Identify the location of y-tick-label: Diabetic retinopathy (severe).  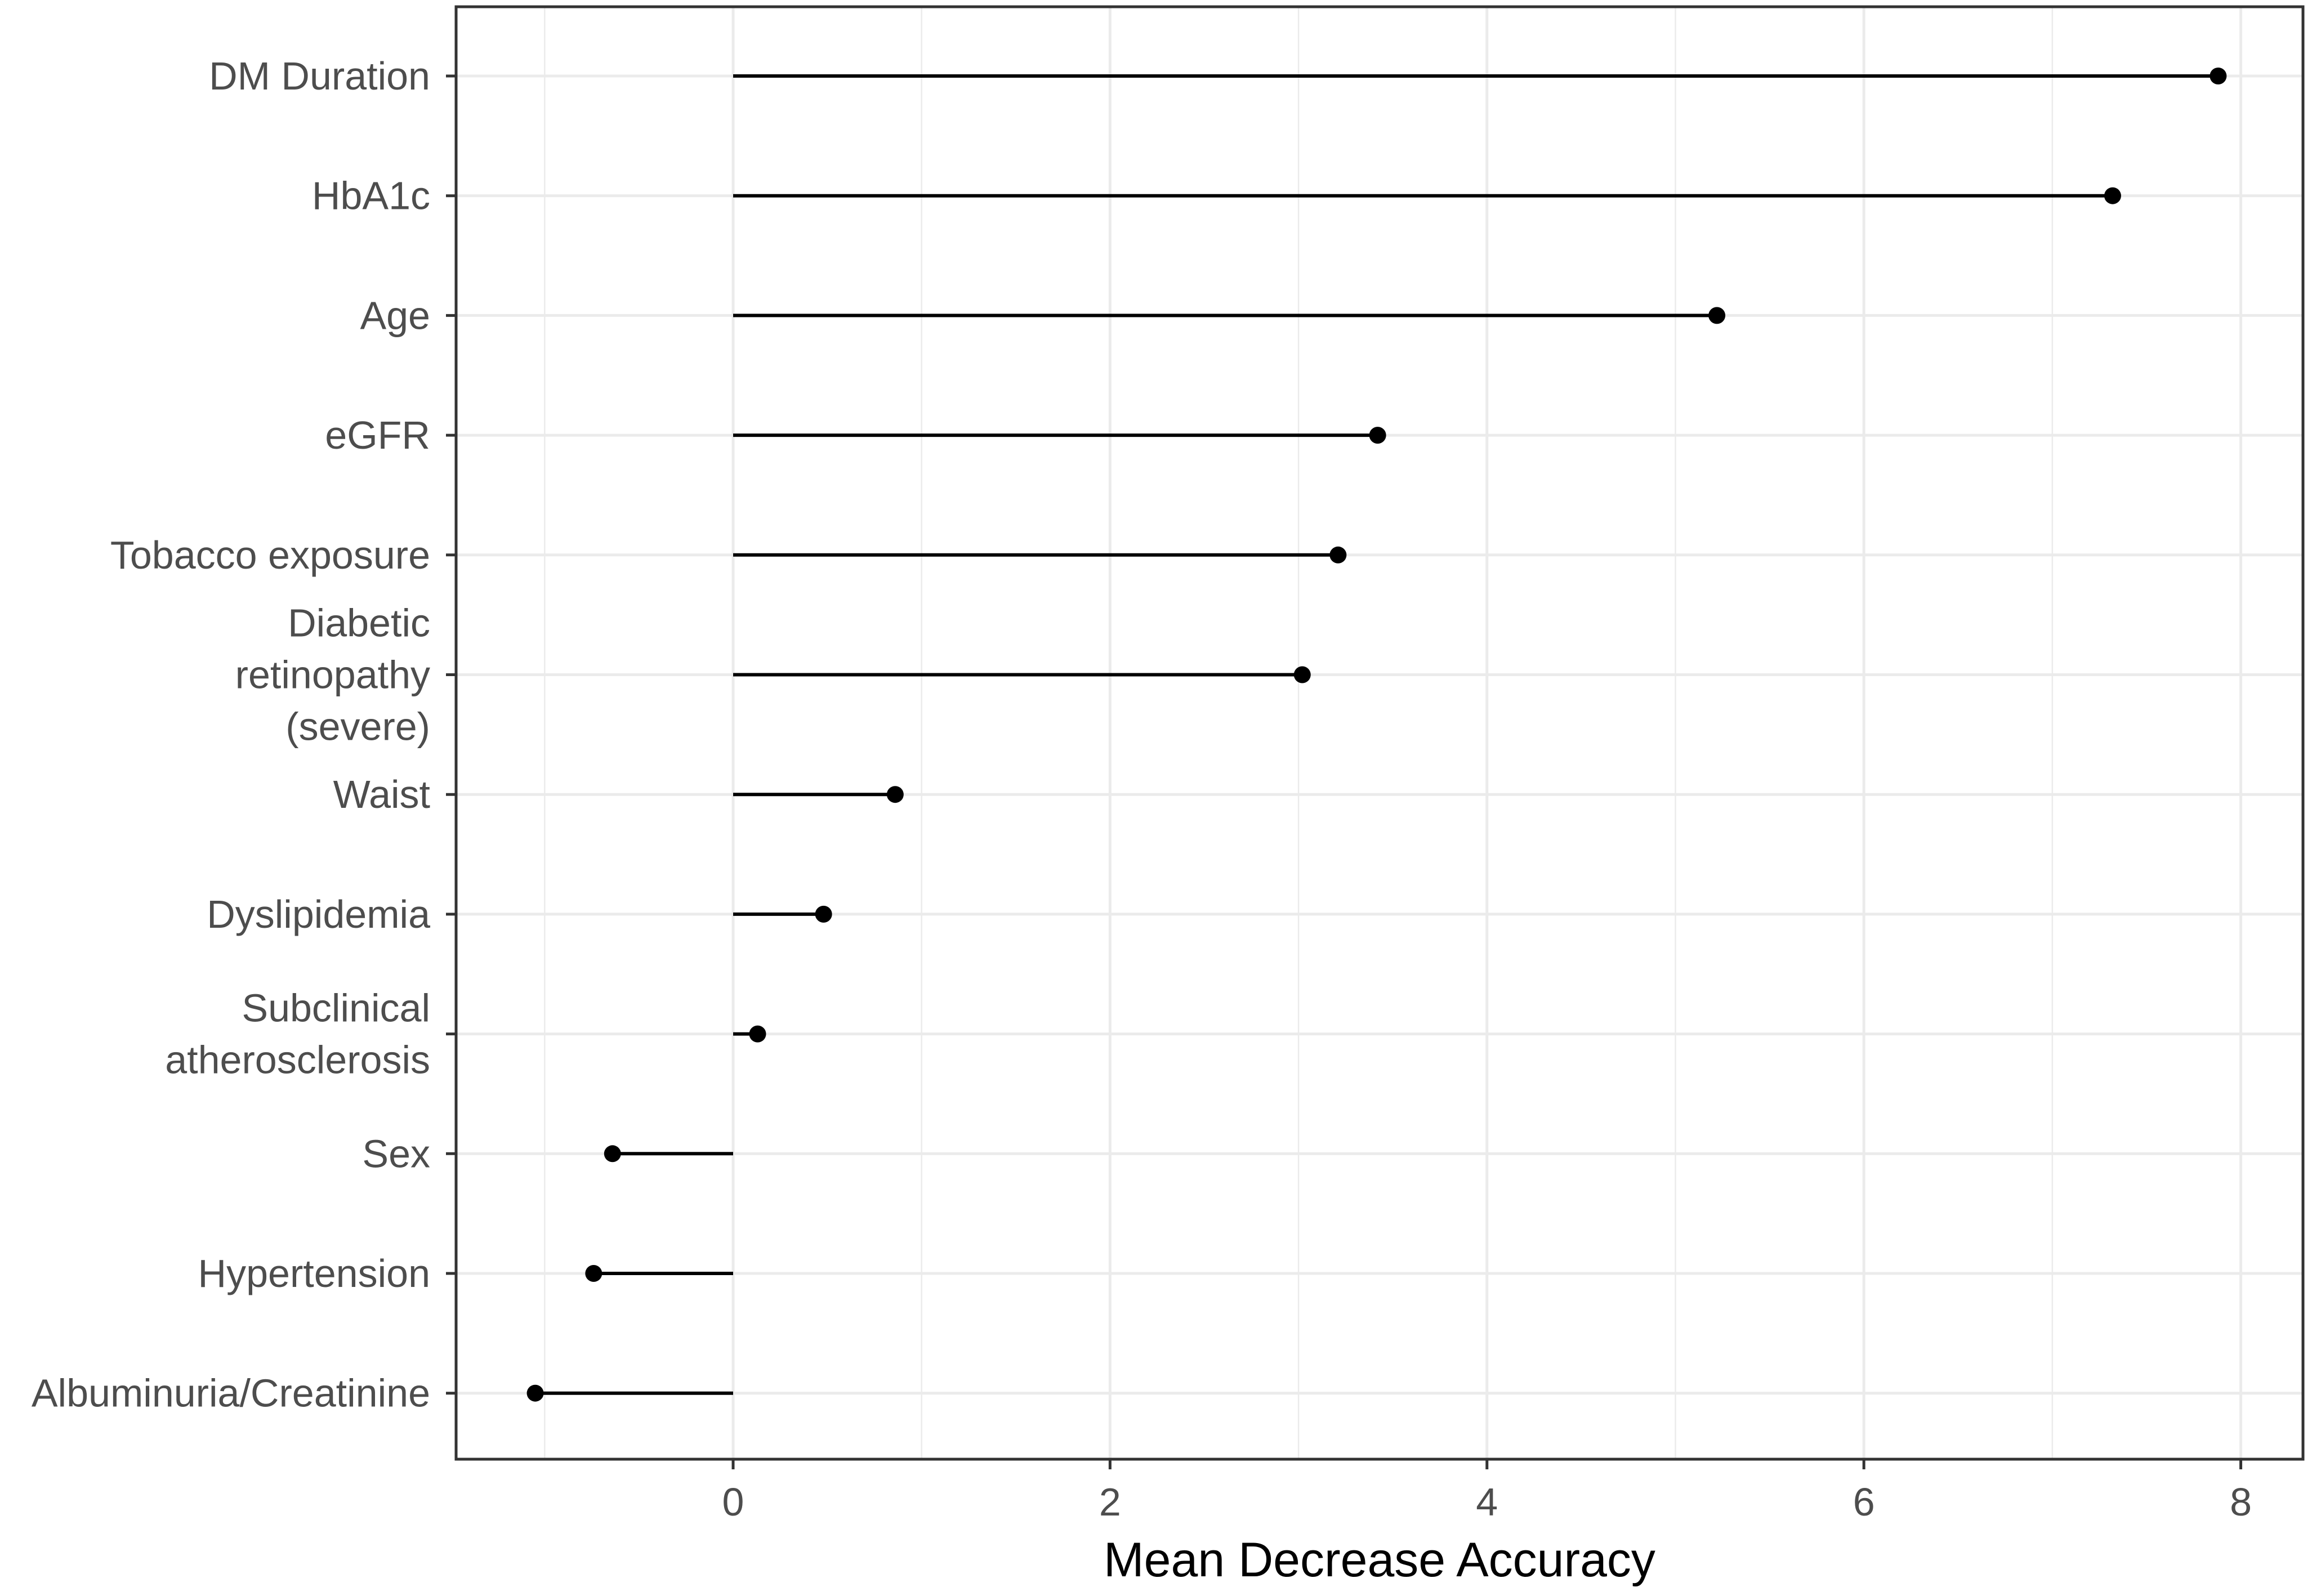
(332, 675).